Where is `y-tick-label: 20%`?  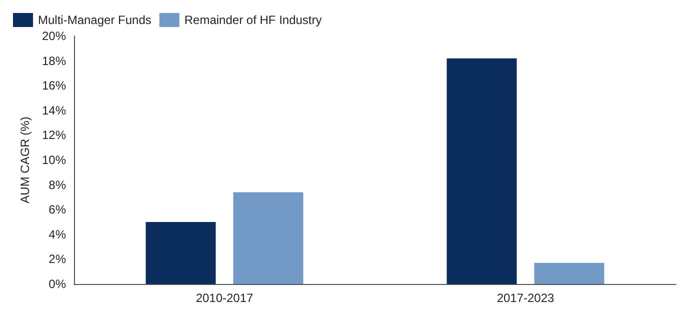
y-tick-label: 20% is located at coordinates (54, 36).